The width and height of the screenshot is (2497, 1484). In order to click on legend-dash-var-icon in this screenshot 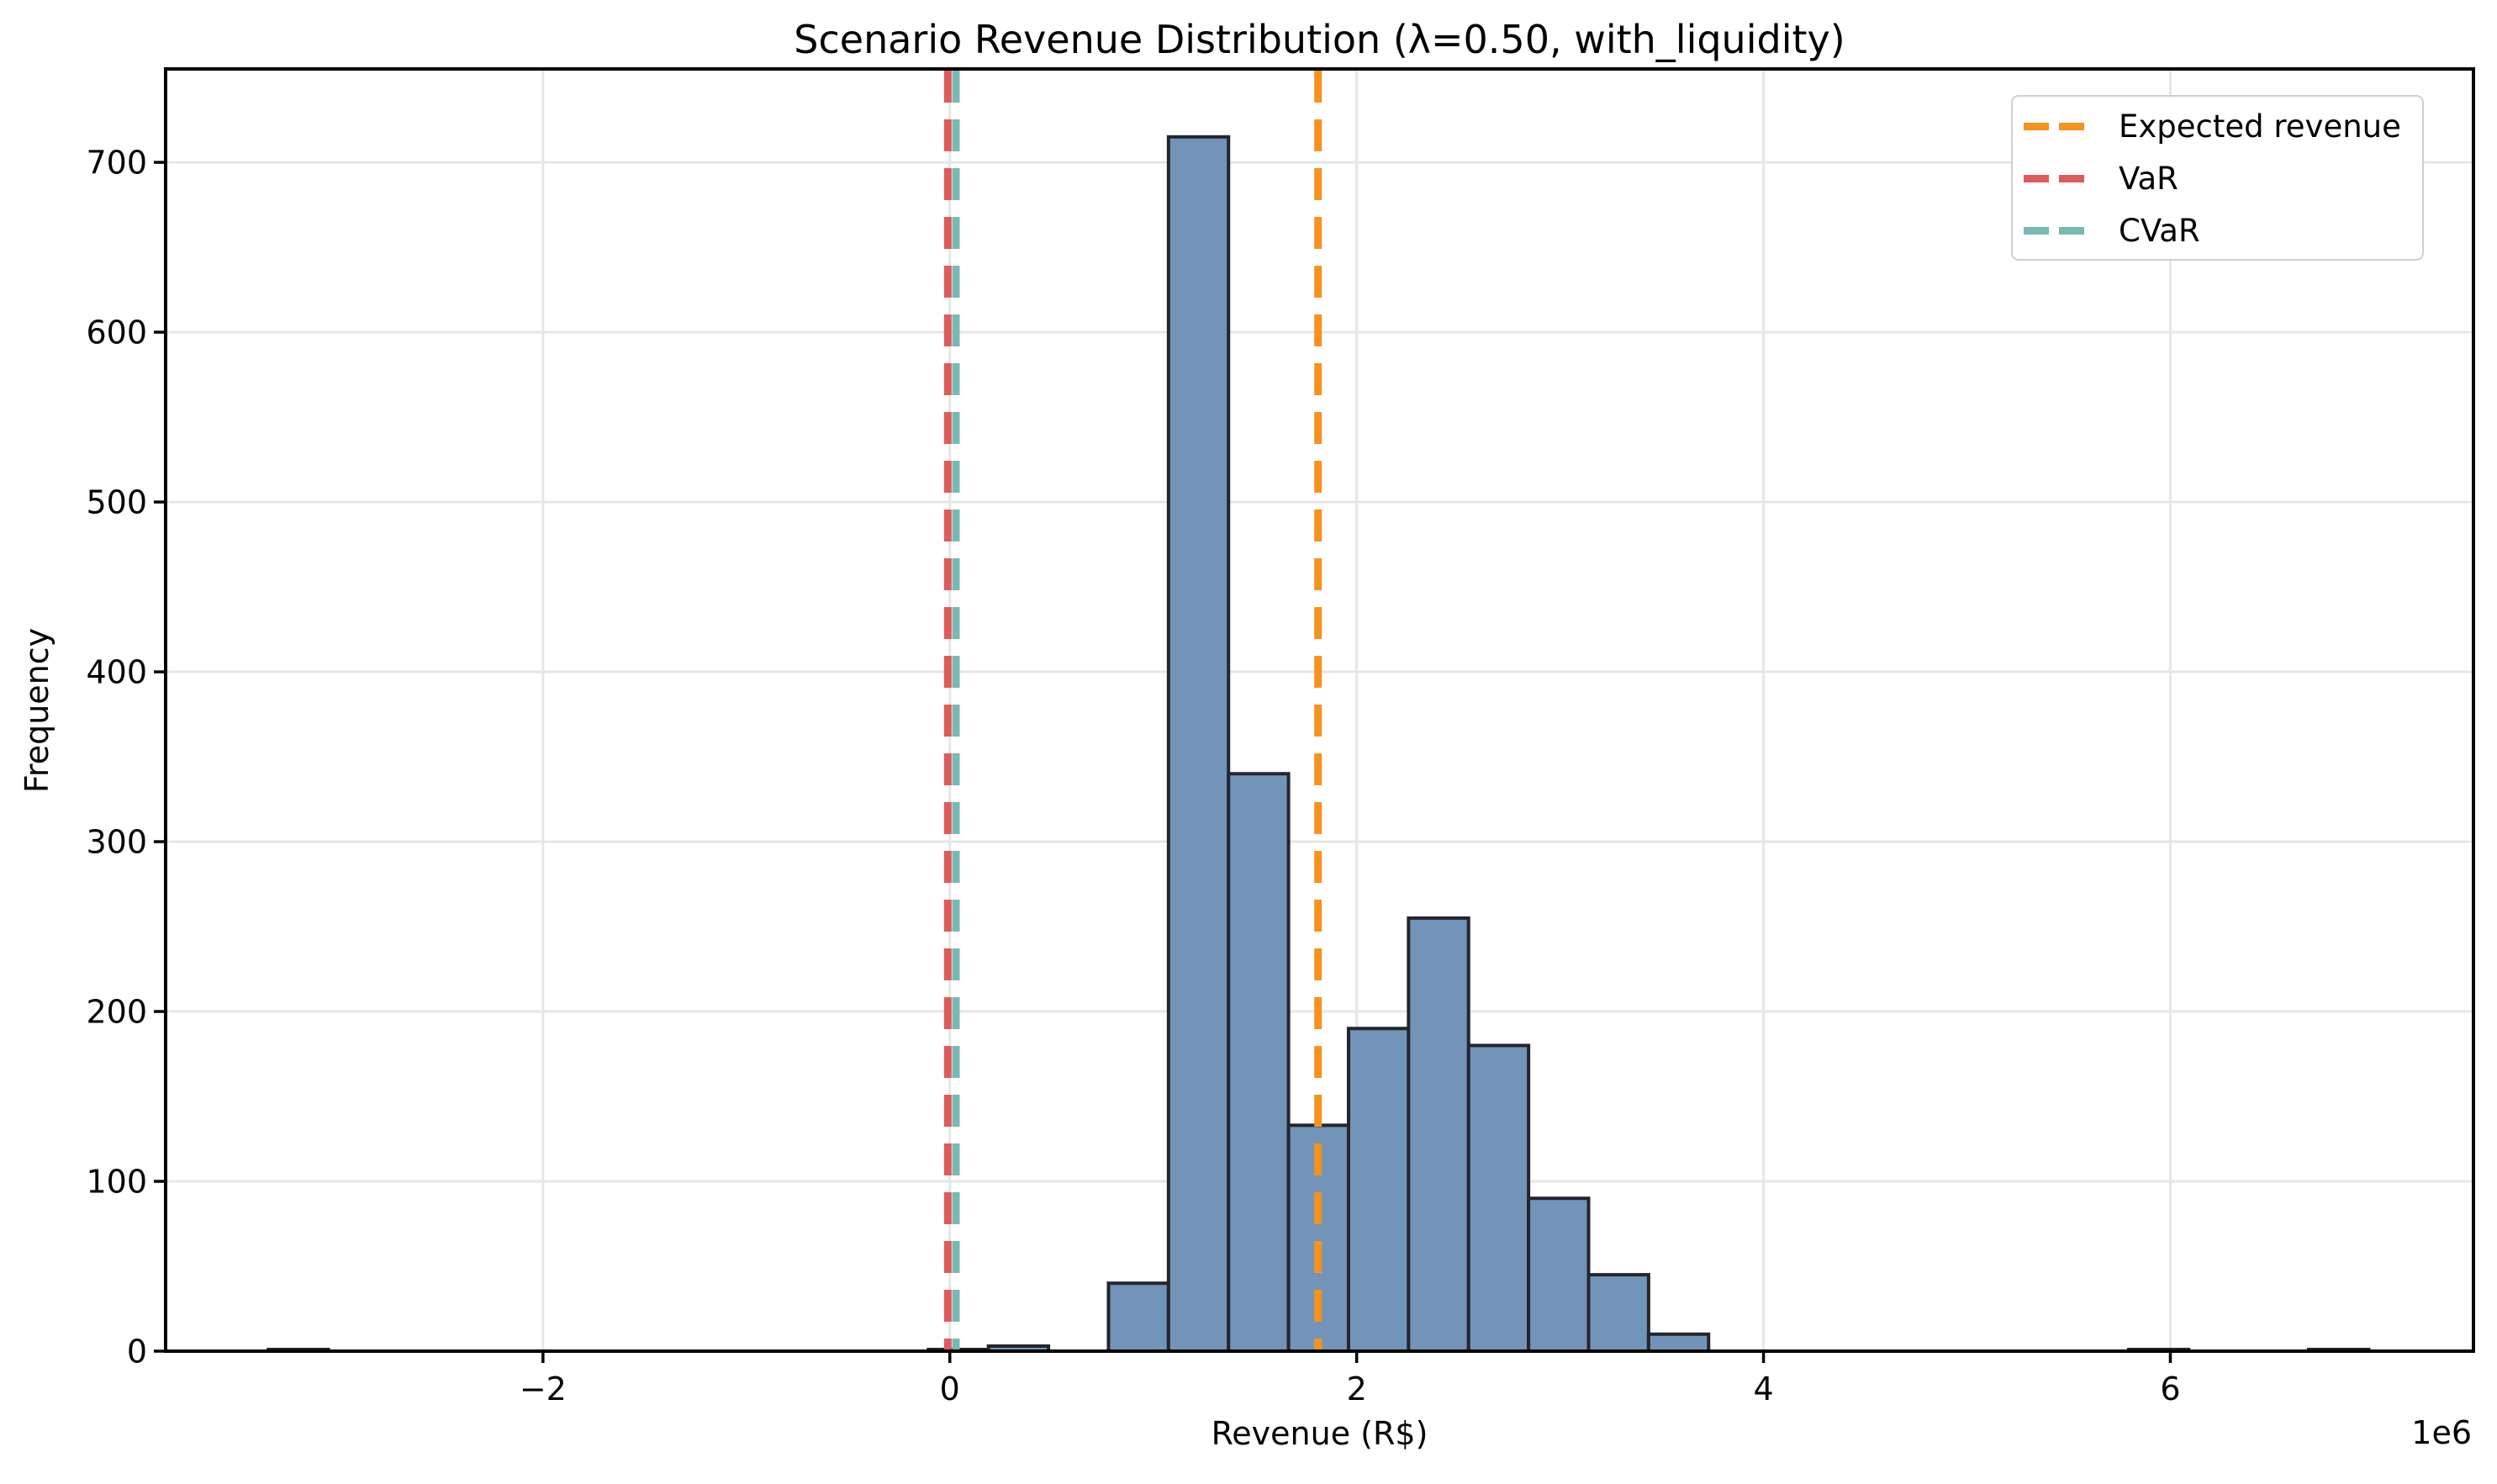, I will do `click(2054, 178)`.